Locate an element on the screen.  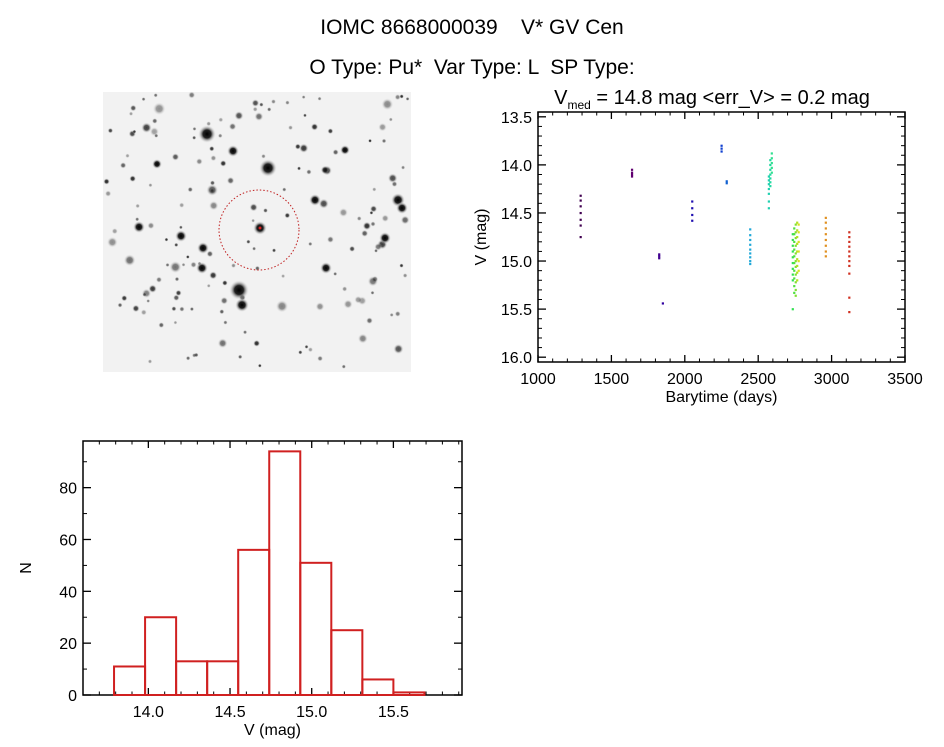
y-tick-label: 80 is located at coordinates (68, 489).